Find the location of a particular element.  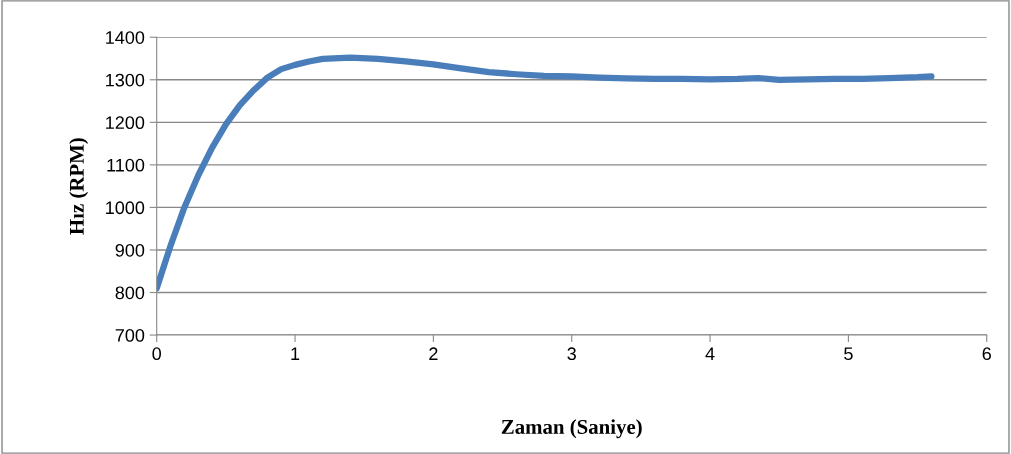

y-tick-label: 1300 is located at coordinates (125, 80).